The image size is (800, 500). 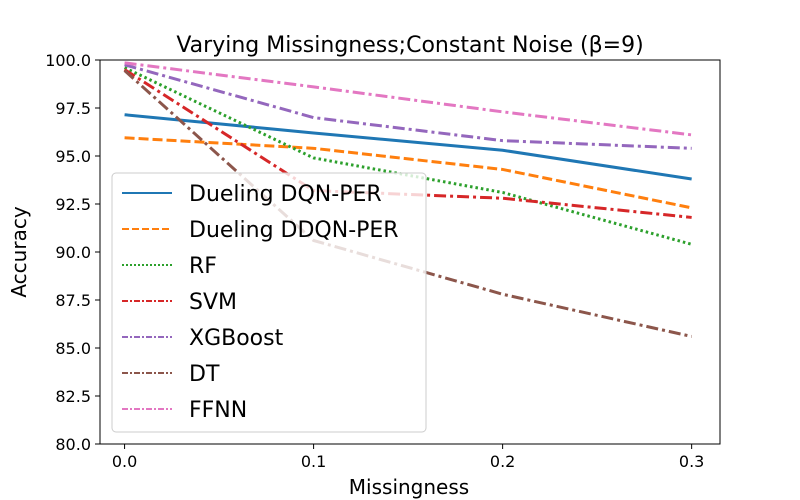 I want to click on legend-label: FFNN, so click(x=218, y=410).